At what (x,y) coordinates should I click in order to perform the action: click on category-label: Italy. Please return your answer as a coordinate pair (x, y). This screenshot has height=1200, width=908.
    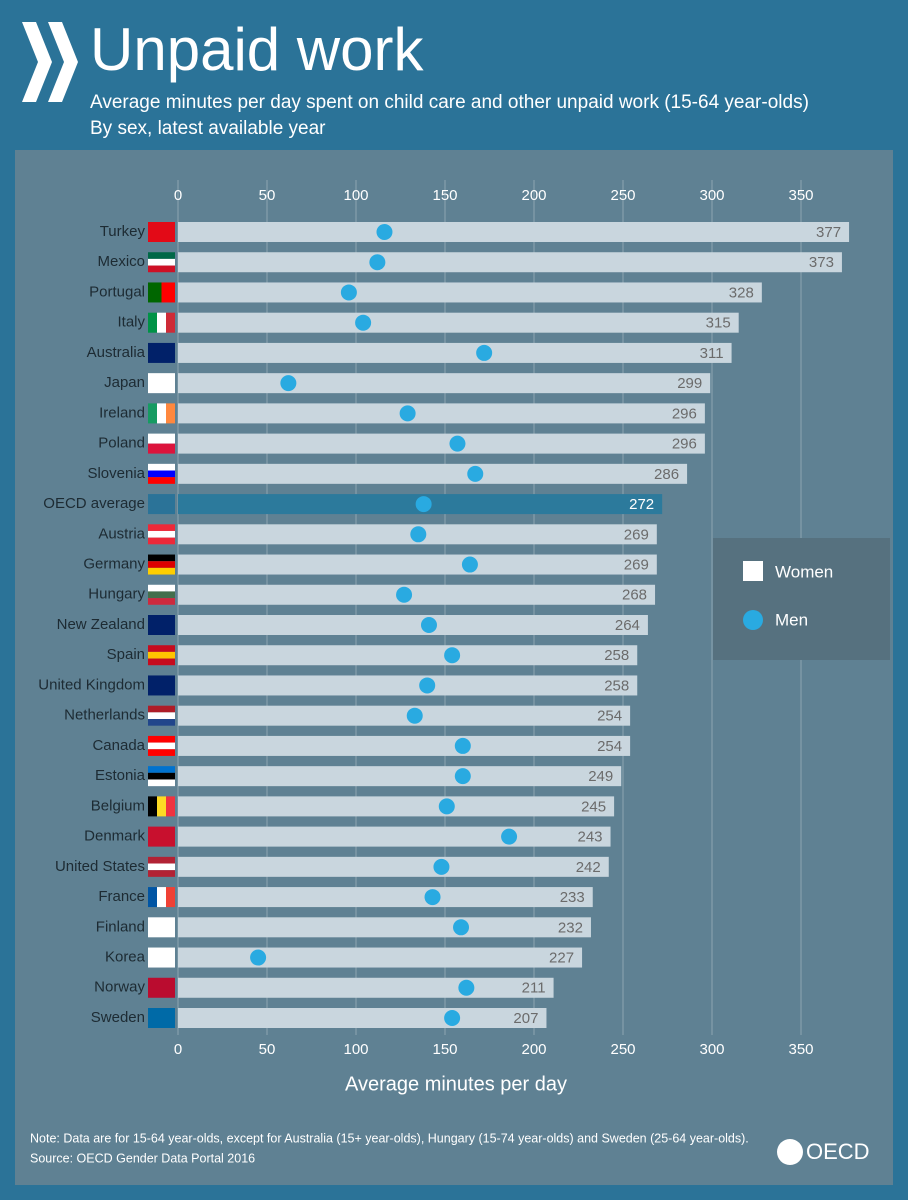
    Looking at the image, I should click on (131, 322).